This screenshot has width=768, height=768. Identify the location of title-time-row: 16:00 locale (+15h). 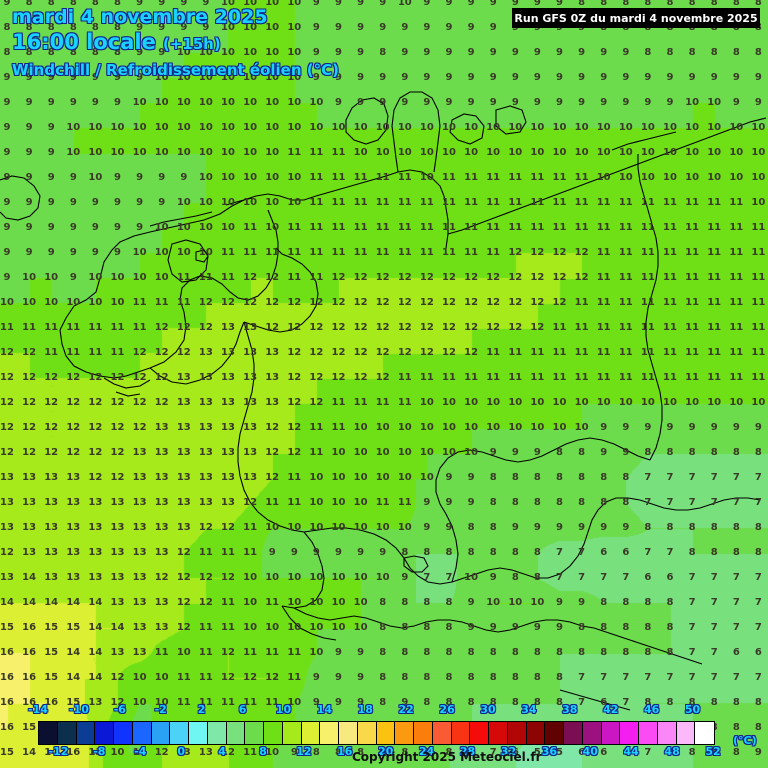
(175, 42).